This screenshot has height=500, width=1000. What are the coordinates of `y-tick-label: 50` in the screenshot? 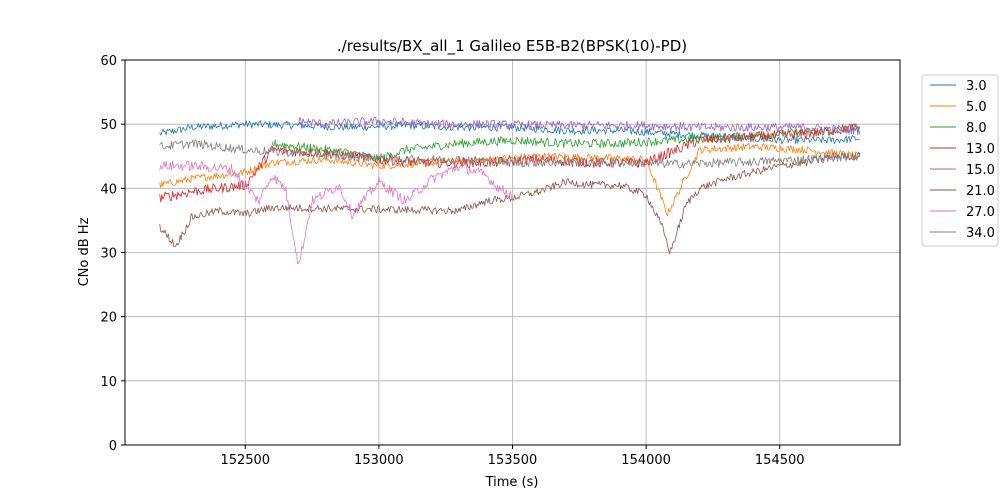 It's located at (108, 125).